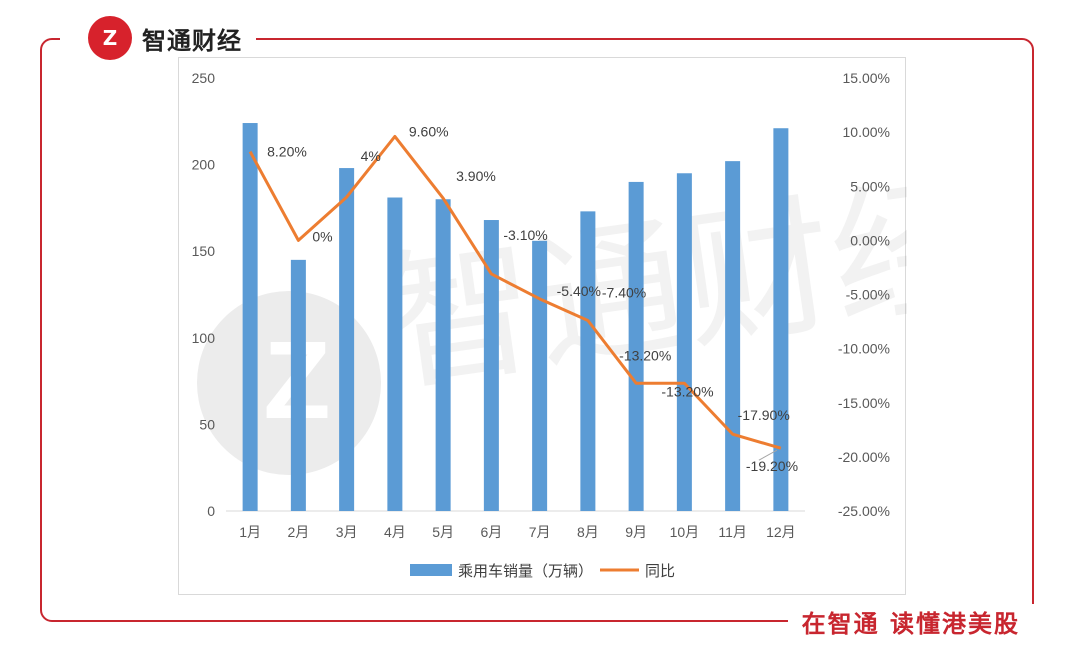 The width and height of the screenshot is (1080, 647). I want to click on brand-header: Z 智通财经, so click(158, 38).